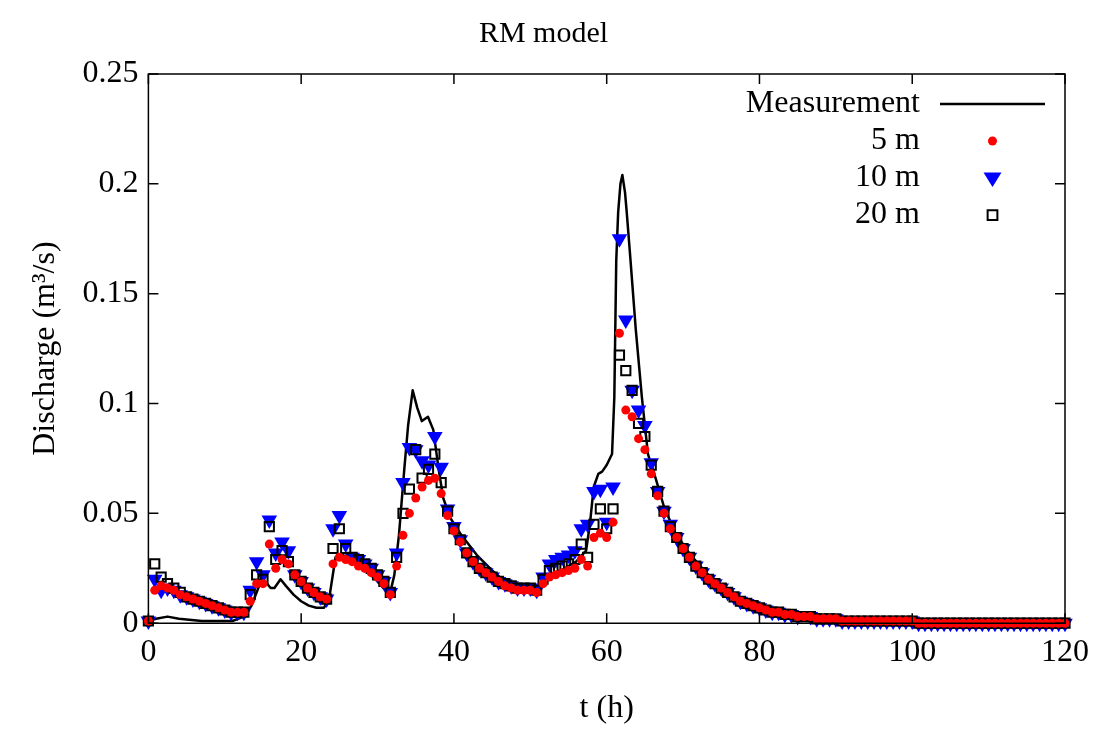 Image resolution: width=1107 pixels, height=749 pixels. Describe the element at coordinates (110, 291) in the screenshot. I see `y-tick-label: 0.15` at that location.